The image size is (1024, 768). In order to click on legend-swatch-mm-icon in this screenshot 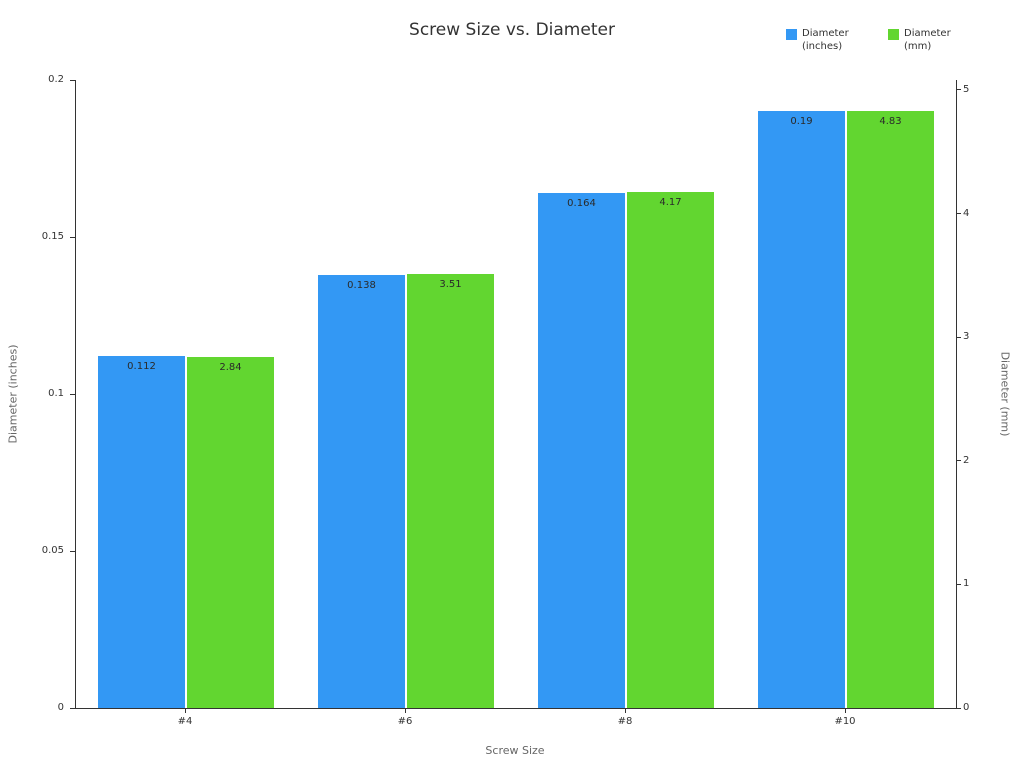, I will do `click(893, 34)`.